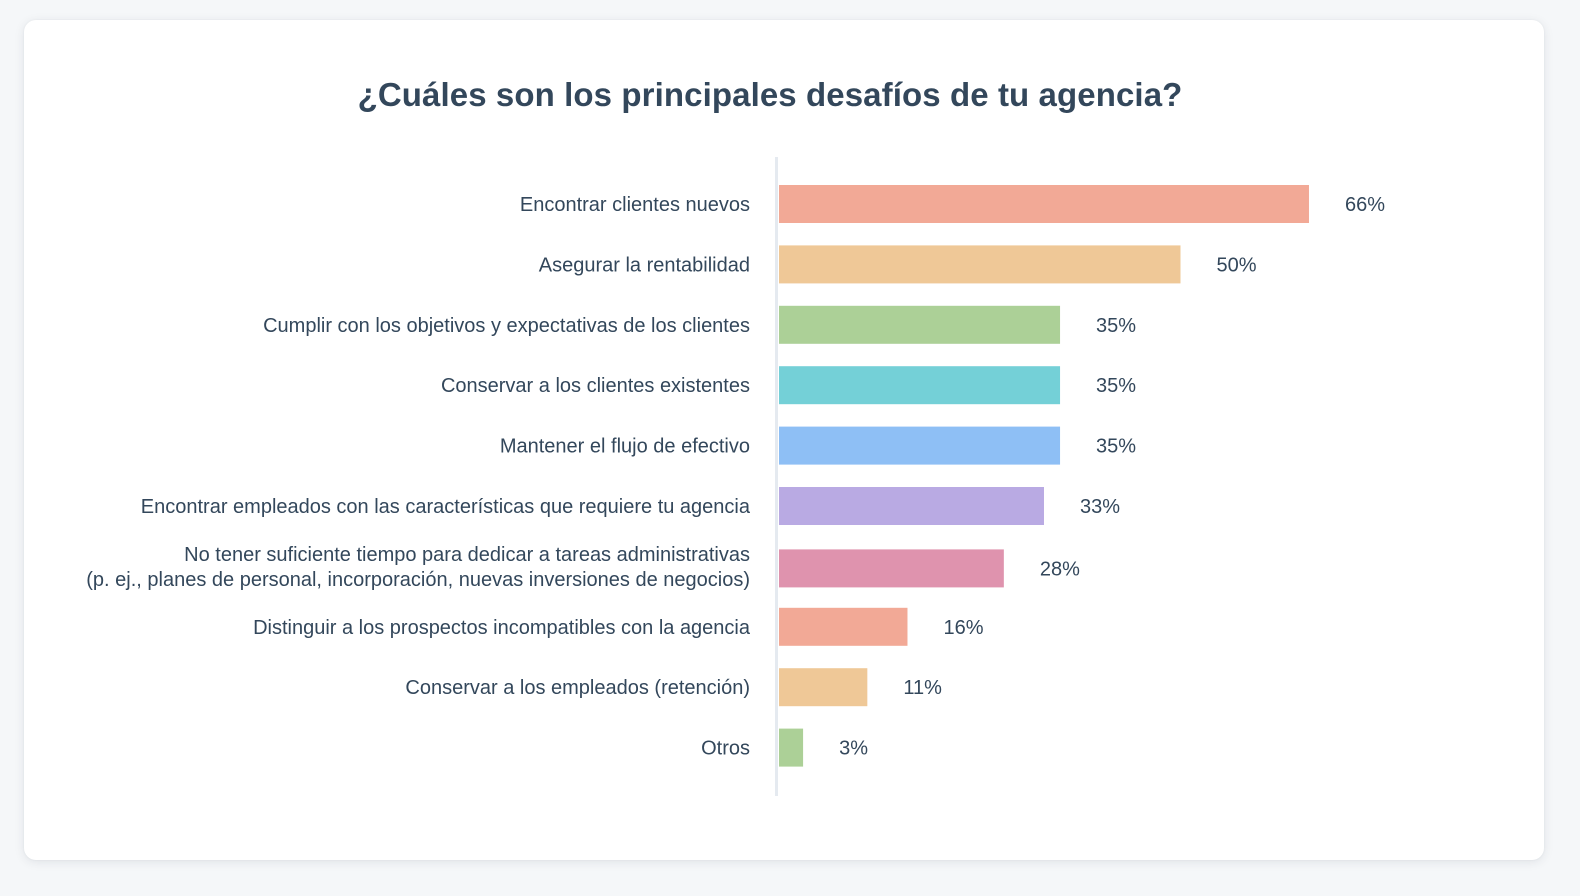 The width and height of the screenshot is (1580, 896). Describe the element at coordinates (644, 265) in the screenshot. I see `category-label: Asegurar la rentabilidad` at that location.